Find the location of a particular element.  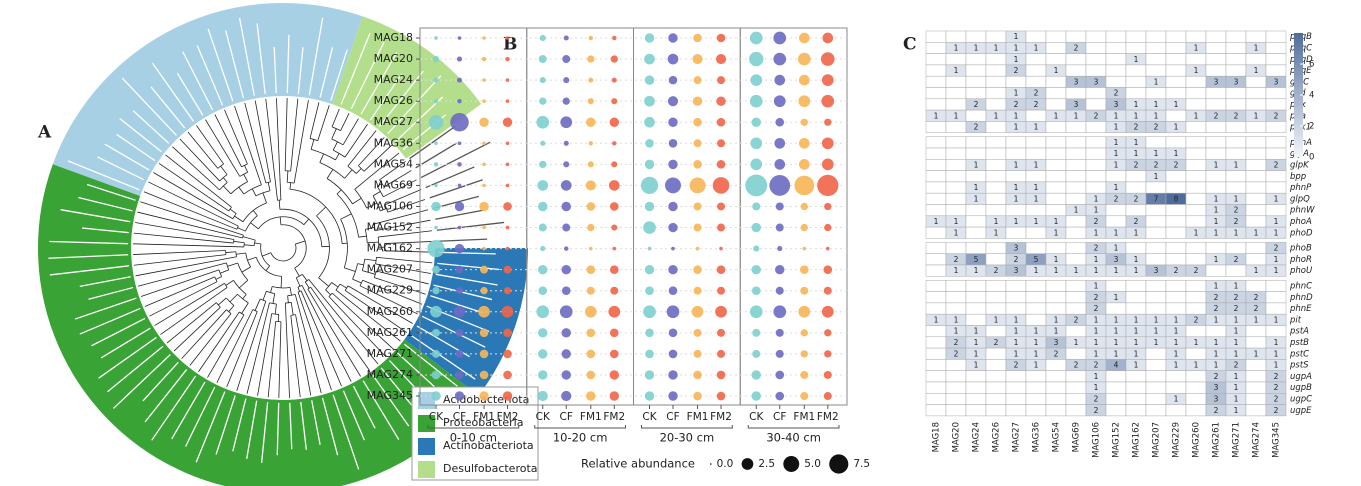

gene-label: glpK is located at coordinates (1300, 165).